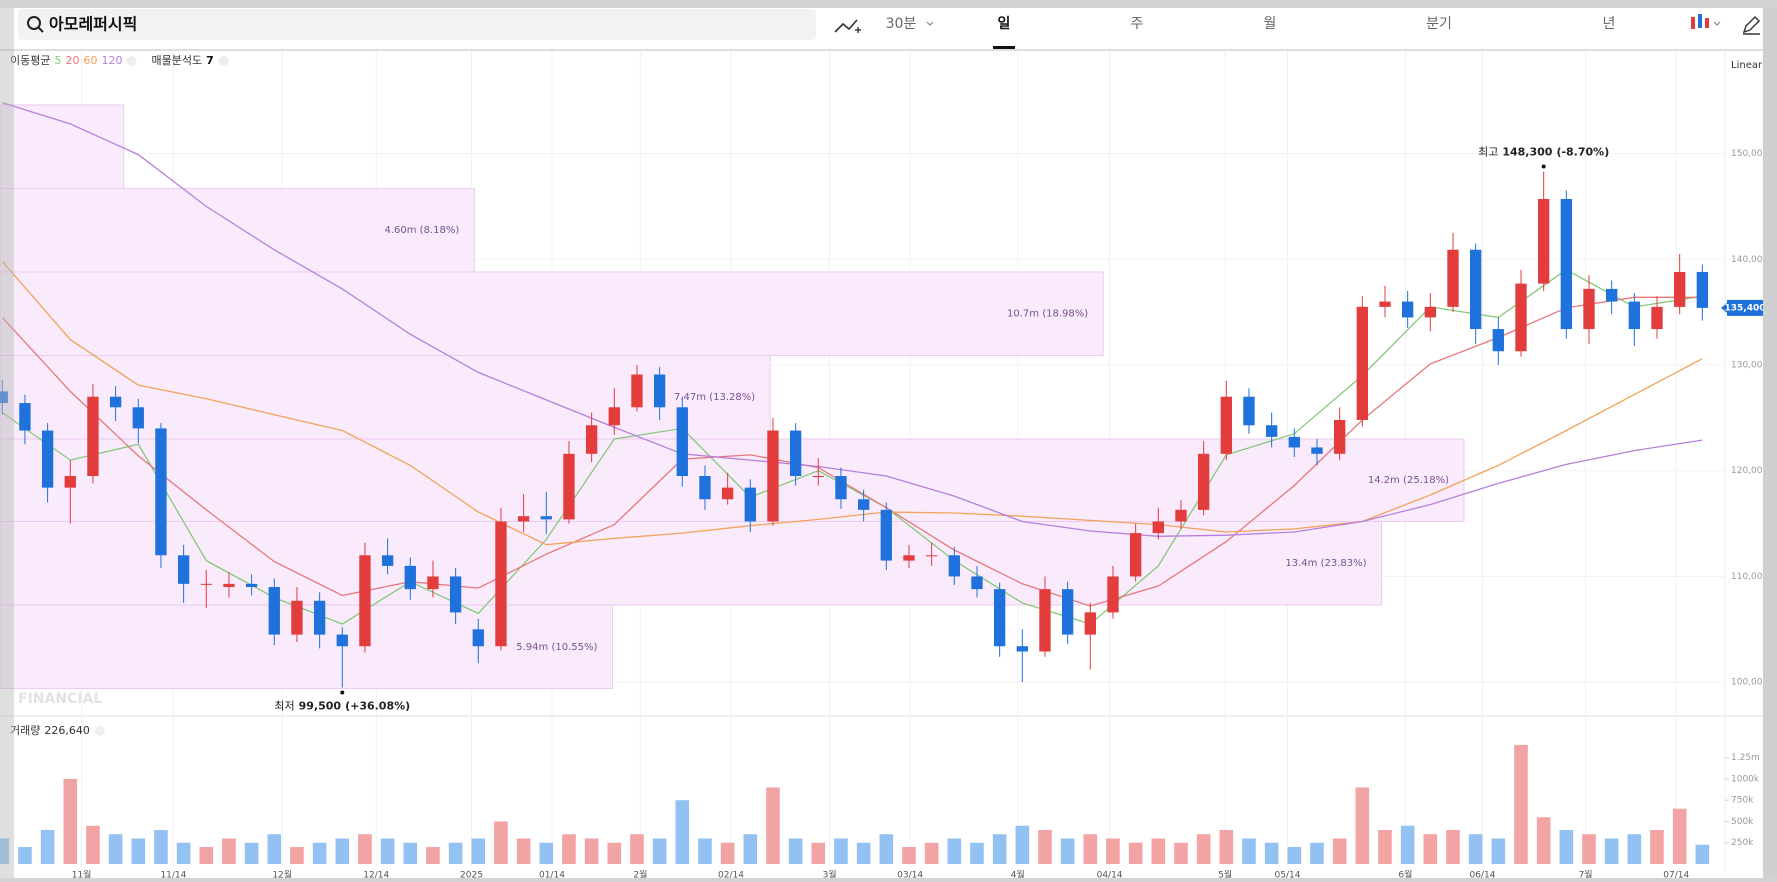 The height and width of the screenshot is (882, 1777). I want to click on legend-entry: 20, so click(72, 60).